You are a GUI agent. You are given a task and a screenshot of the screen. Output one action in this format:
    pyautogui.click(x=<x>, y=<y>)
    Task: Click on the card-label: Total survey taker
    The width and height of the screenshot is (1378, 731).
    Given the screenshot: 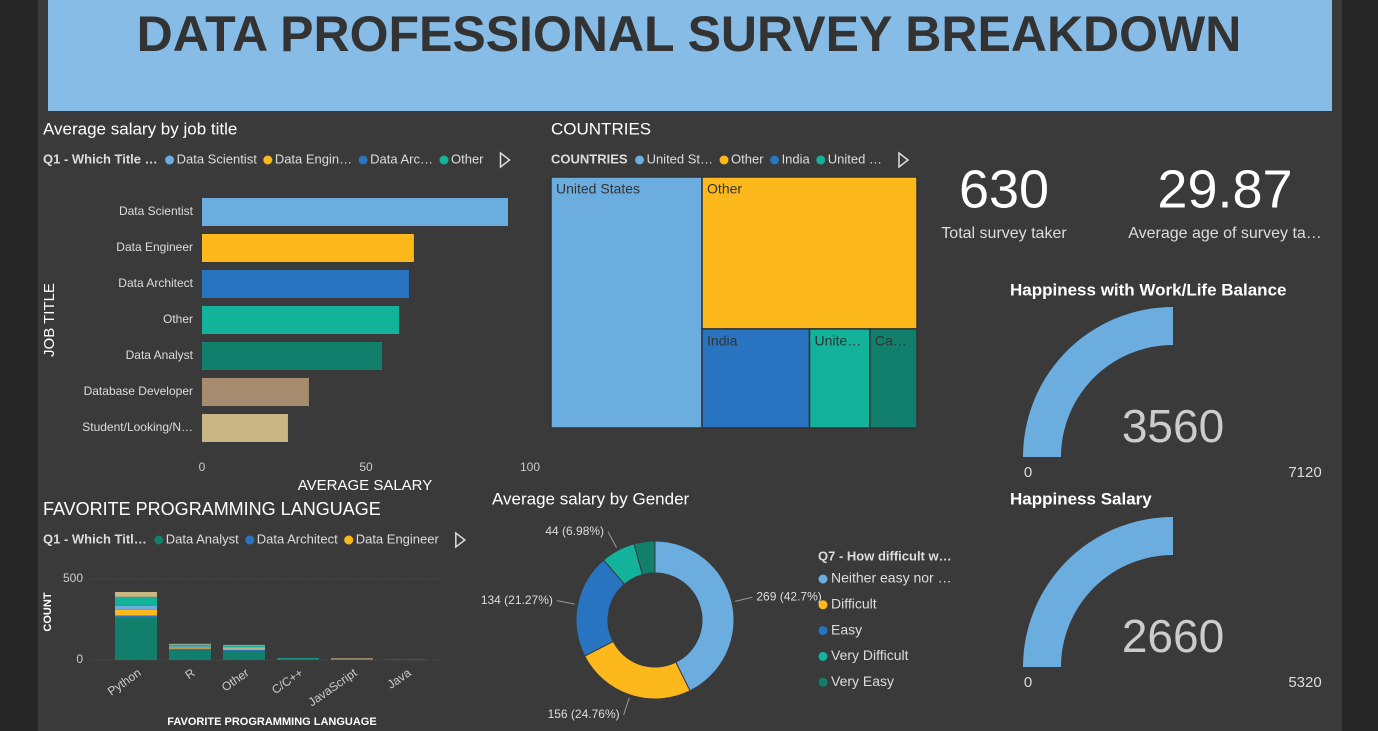 What is the action you would take?
    pyautogui.click(x=1004, y=233)
    